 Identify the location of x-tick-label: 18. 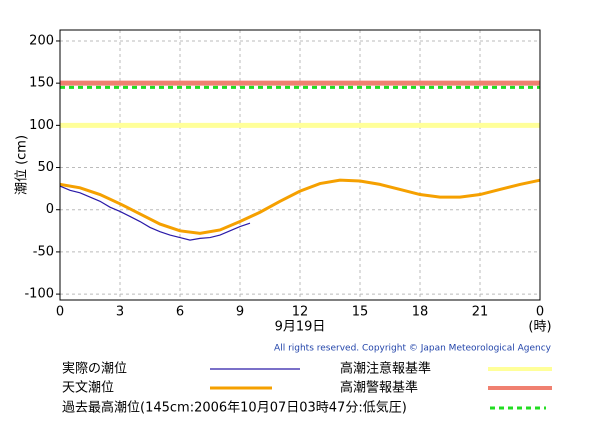
(420, 312).